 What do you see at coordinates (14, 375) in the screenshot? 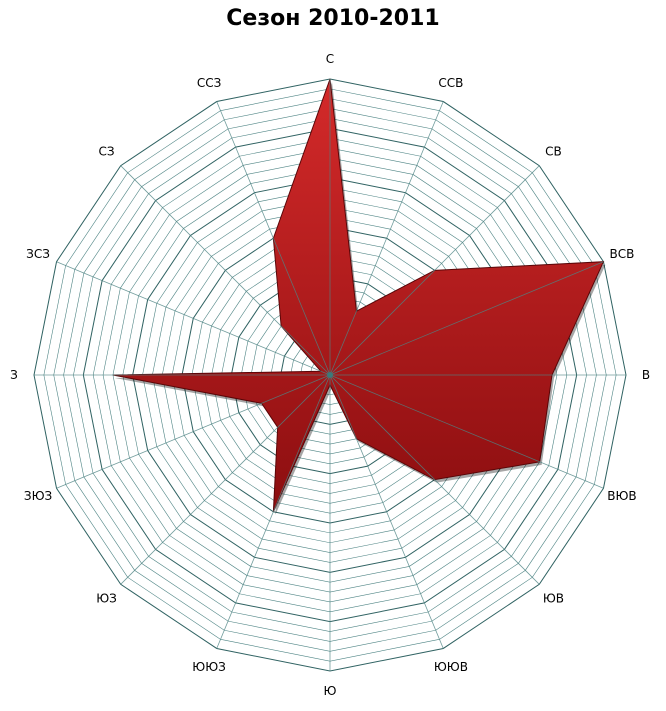
I see `axis-label: З` at bounding box center [14, 375].